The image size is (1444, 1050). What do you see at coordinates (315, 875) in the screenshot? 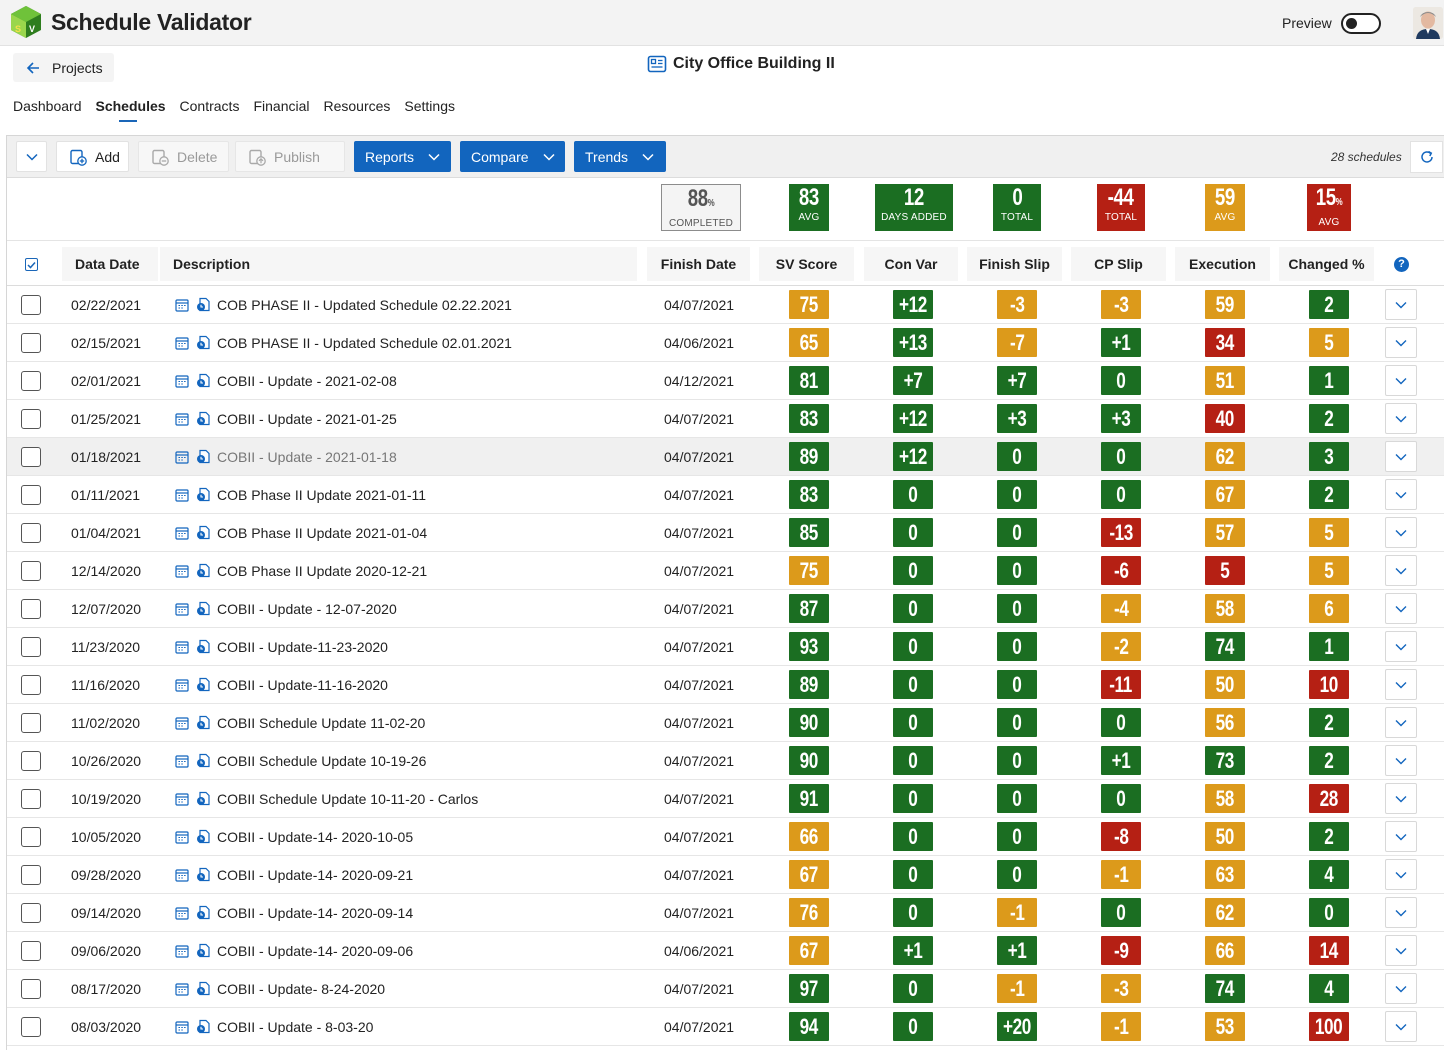
I see `schedule-description: COBII - Update-14- 2020-09-21` at bounding box center [315, 875].